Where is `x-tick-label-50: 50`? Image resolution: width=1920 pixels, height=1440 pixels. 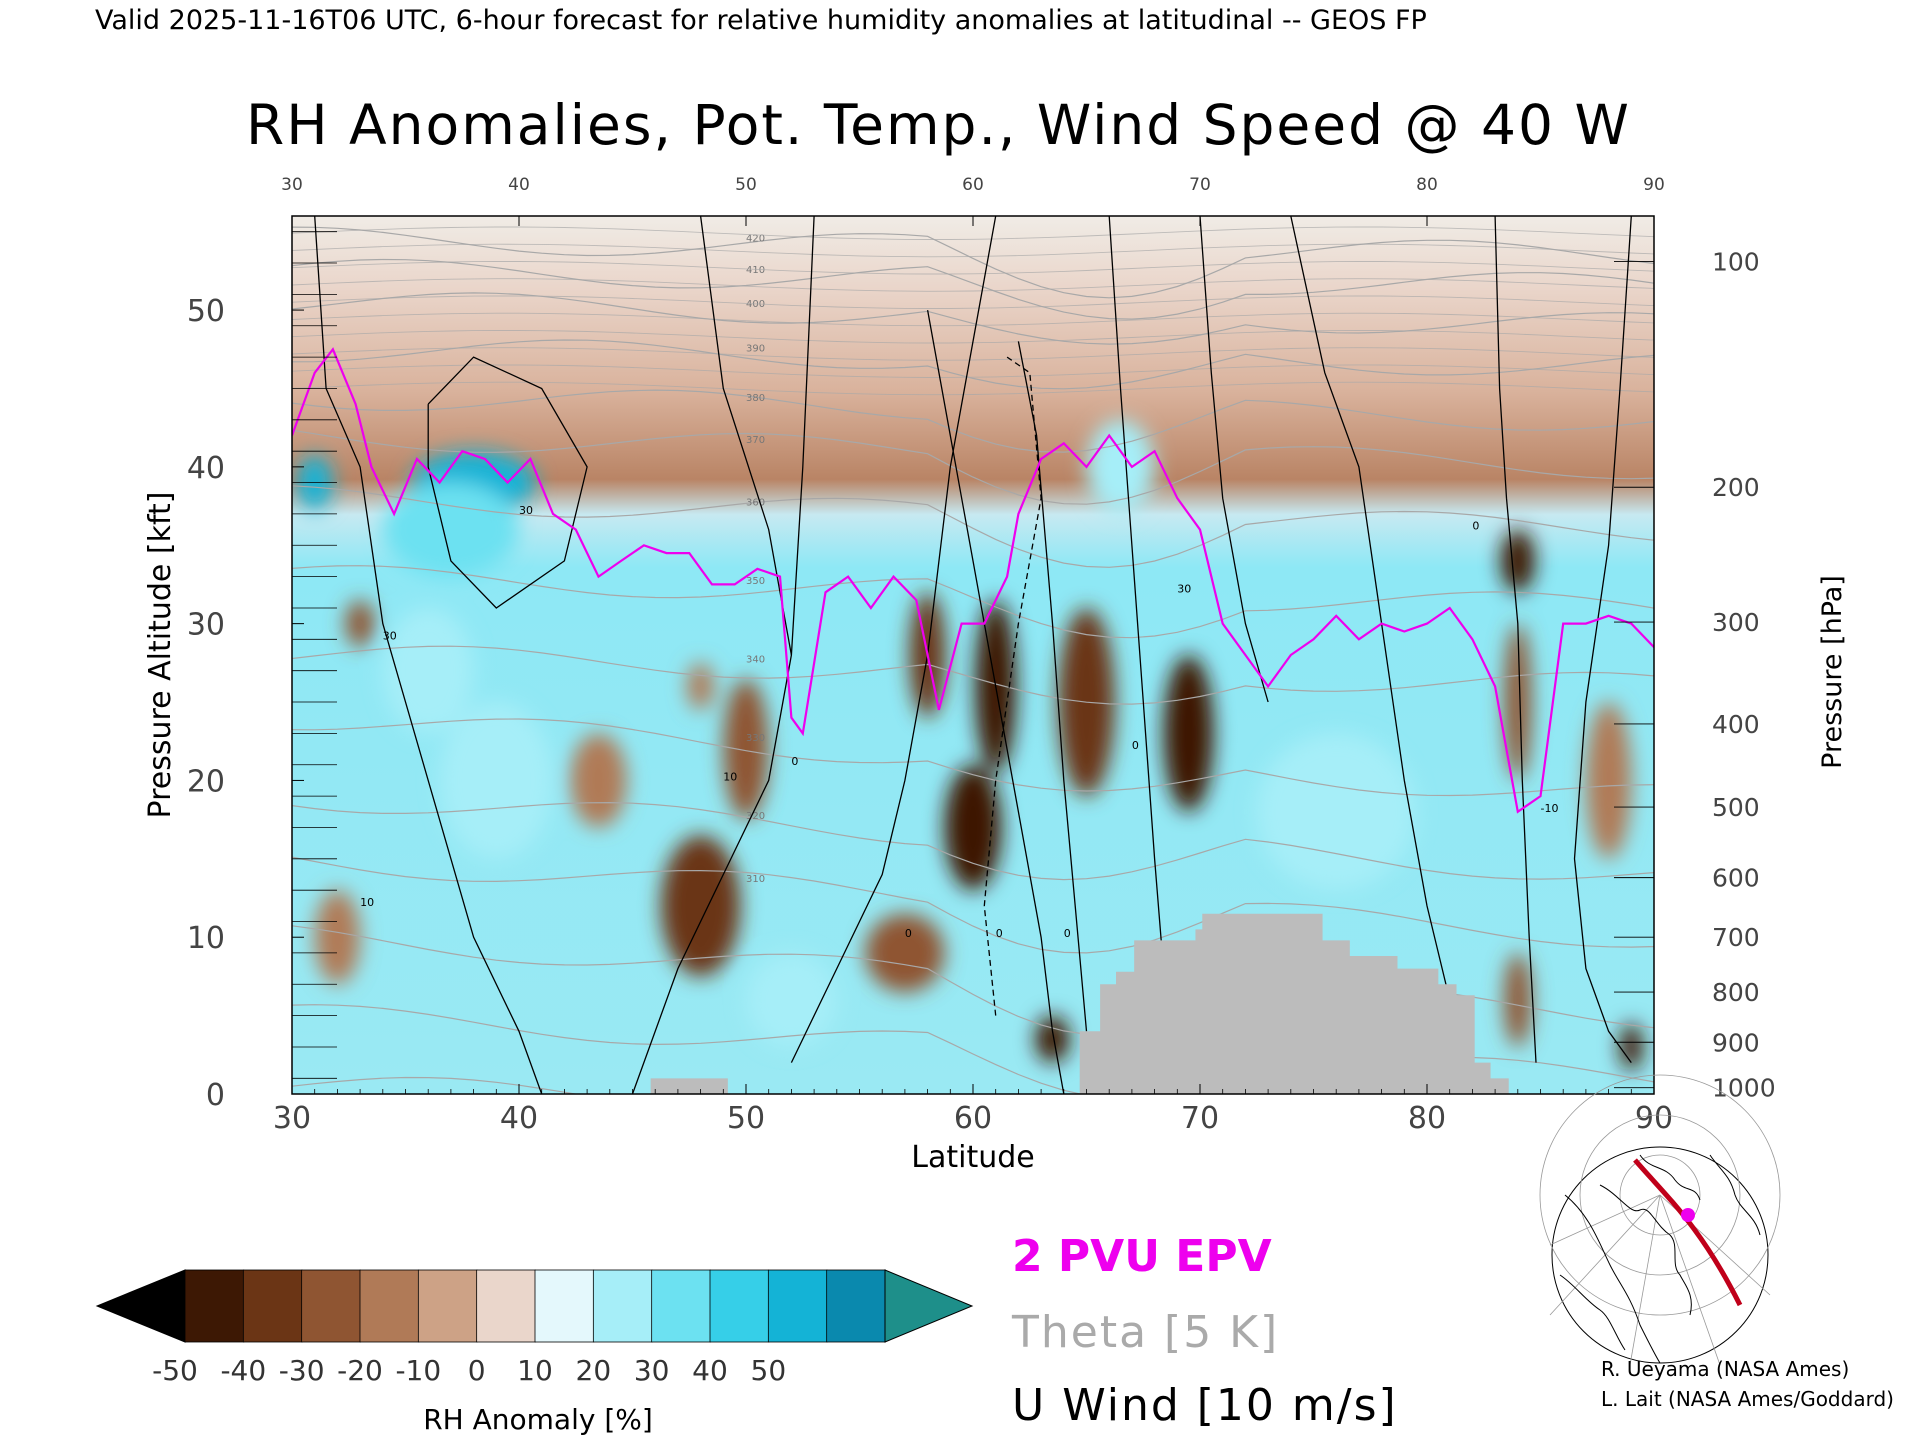 x-tick-label-50: 50 is located at coordinates (746, 1118).